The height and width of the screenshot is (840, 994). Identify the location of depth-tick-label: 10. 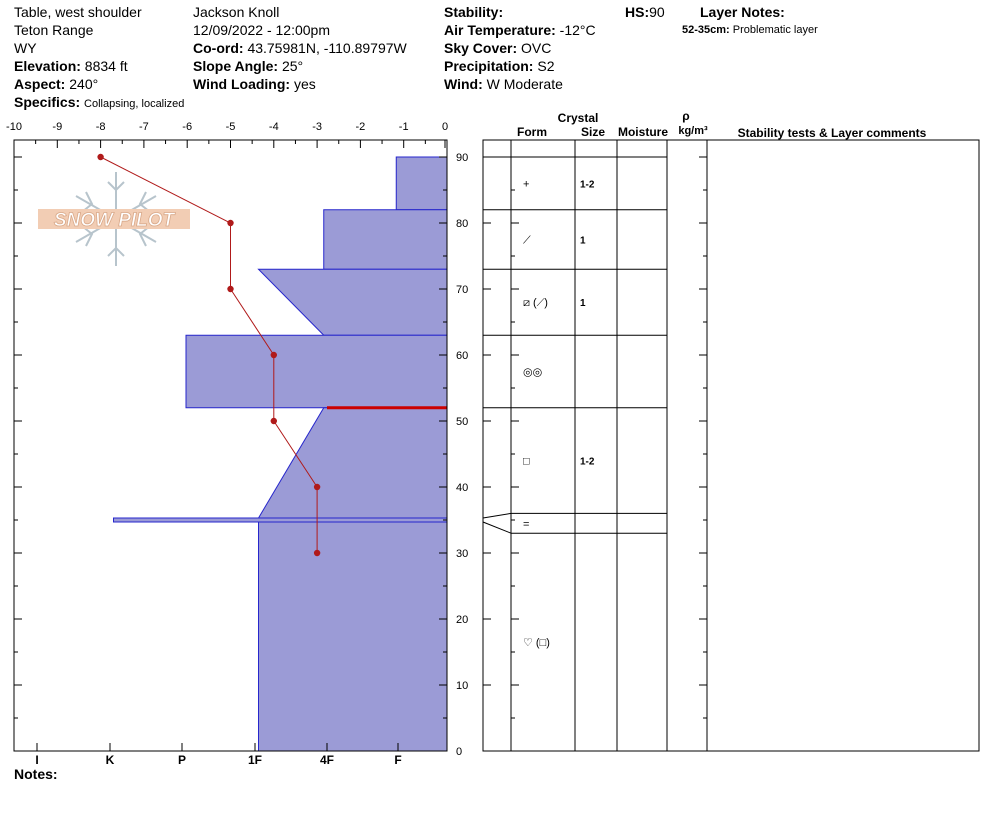
(462, 686).